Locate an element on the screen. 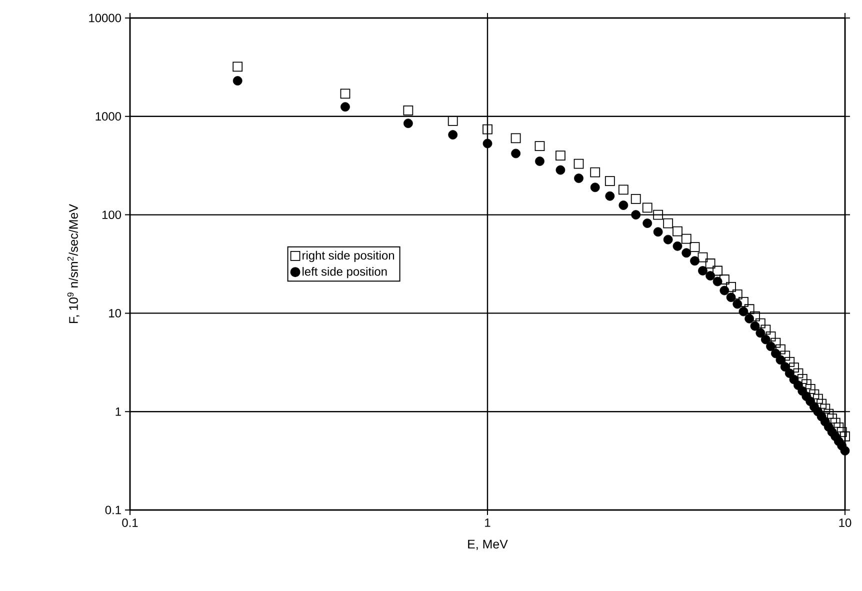  x-tick-label: 0.1 is located at coordinates (130, 522).